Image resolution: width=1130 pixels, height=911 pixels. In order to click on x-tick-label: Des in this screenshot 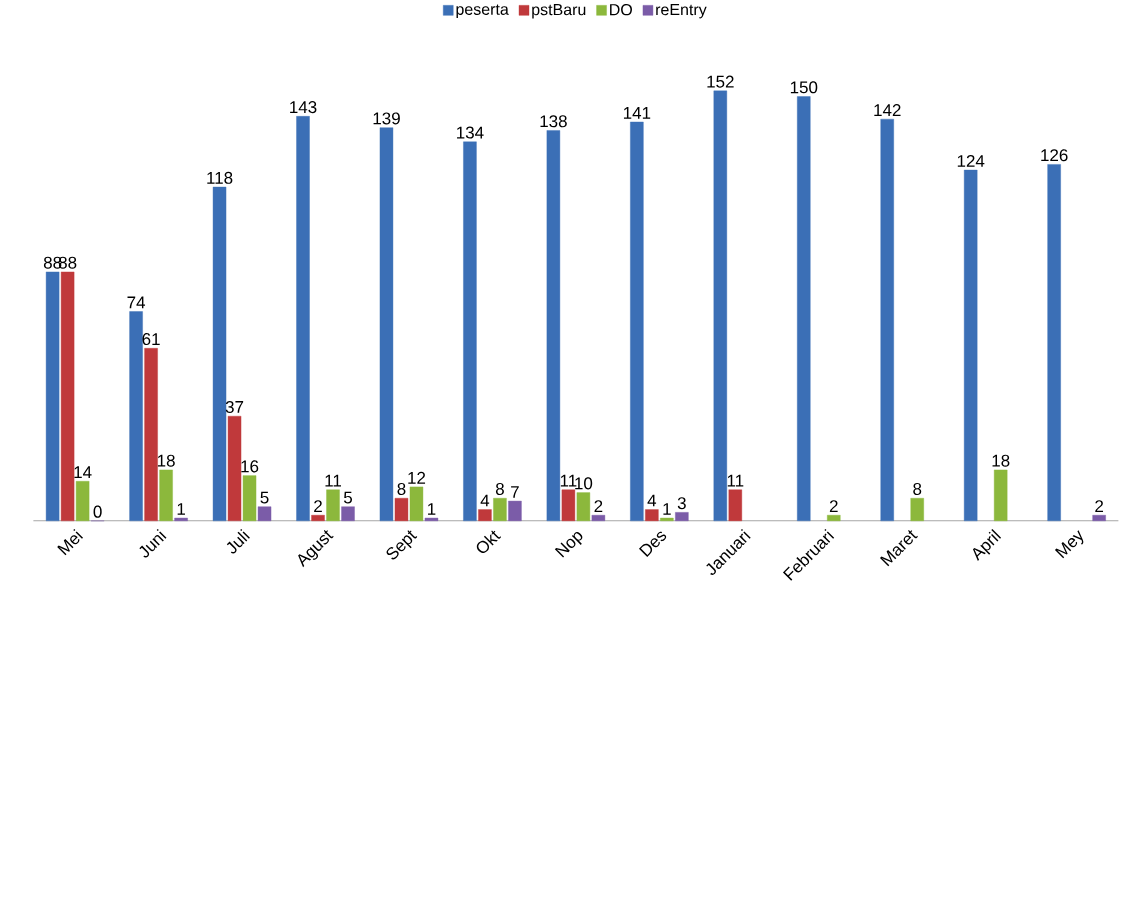, I will do `click(652, 544)`.